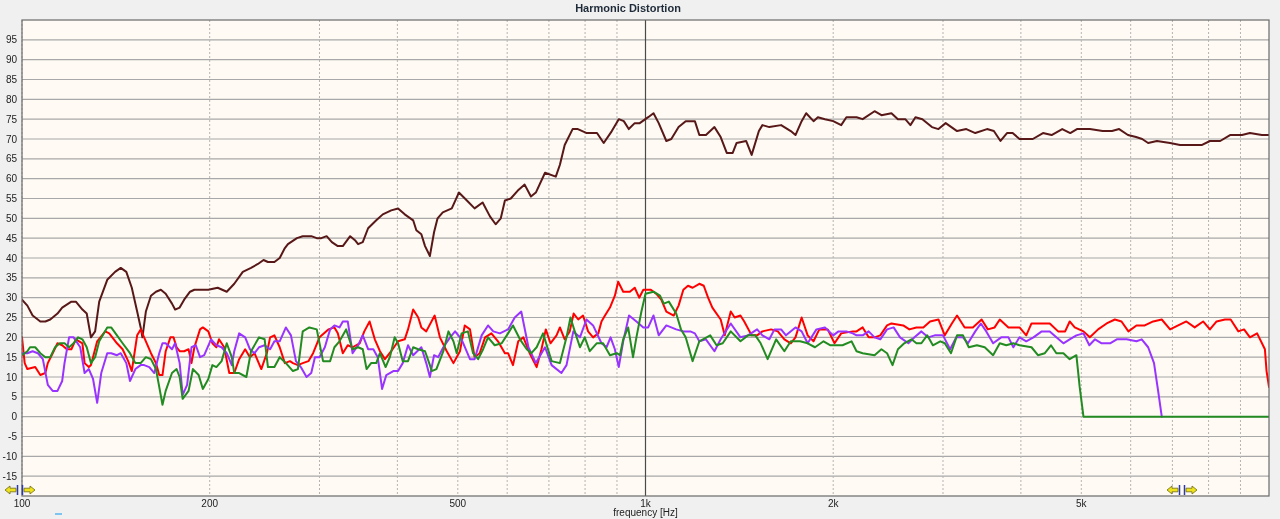 The height and width of the screenshot is (519, 1280). What do you see at coordinates (210, 503) in the screenshot?
I see `x-tick-label: 200` at bounding box center [210, 503].